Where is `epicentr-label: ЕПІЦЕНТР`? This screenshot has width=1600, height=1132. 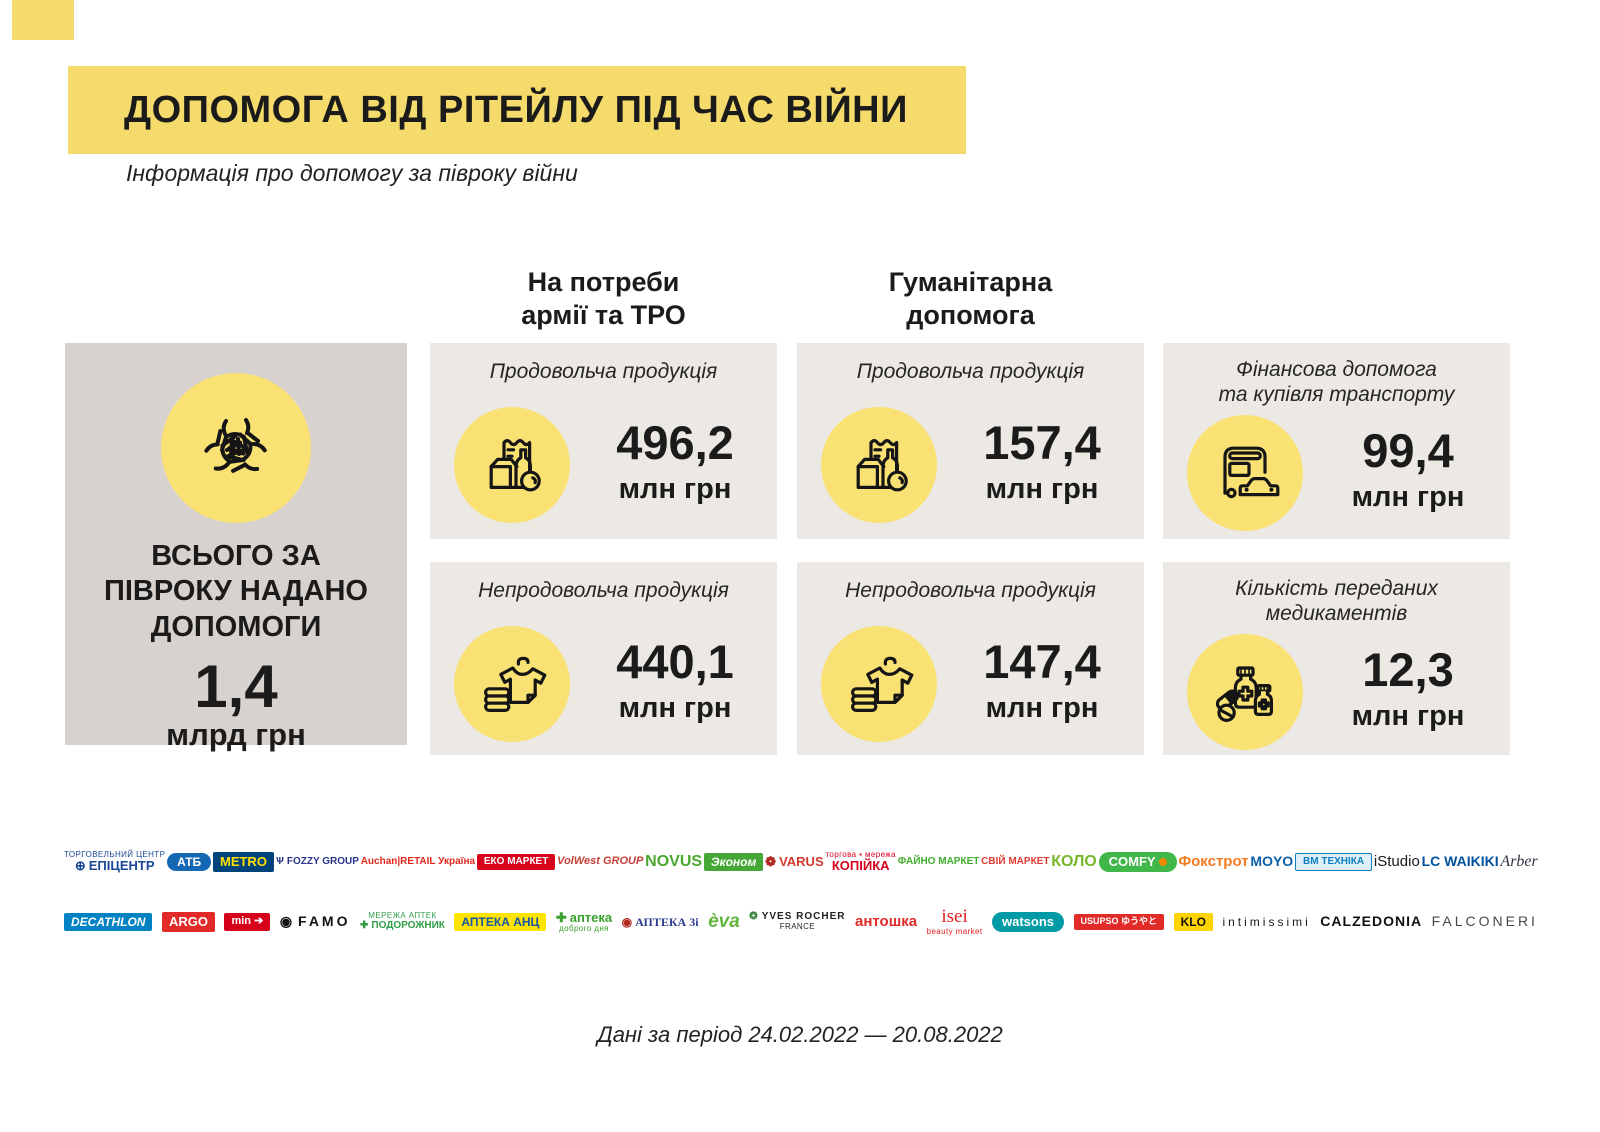 epicentr-label: ЕПІЦЕНТР is located at coordinates (121, 866).